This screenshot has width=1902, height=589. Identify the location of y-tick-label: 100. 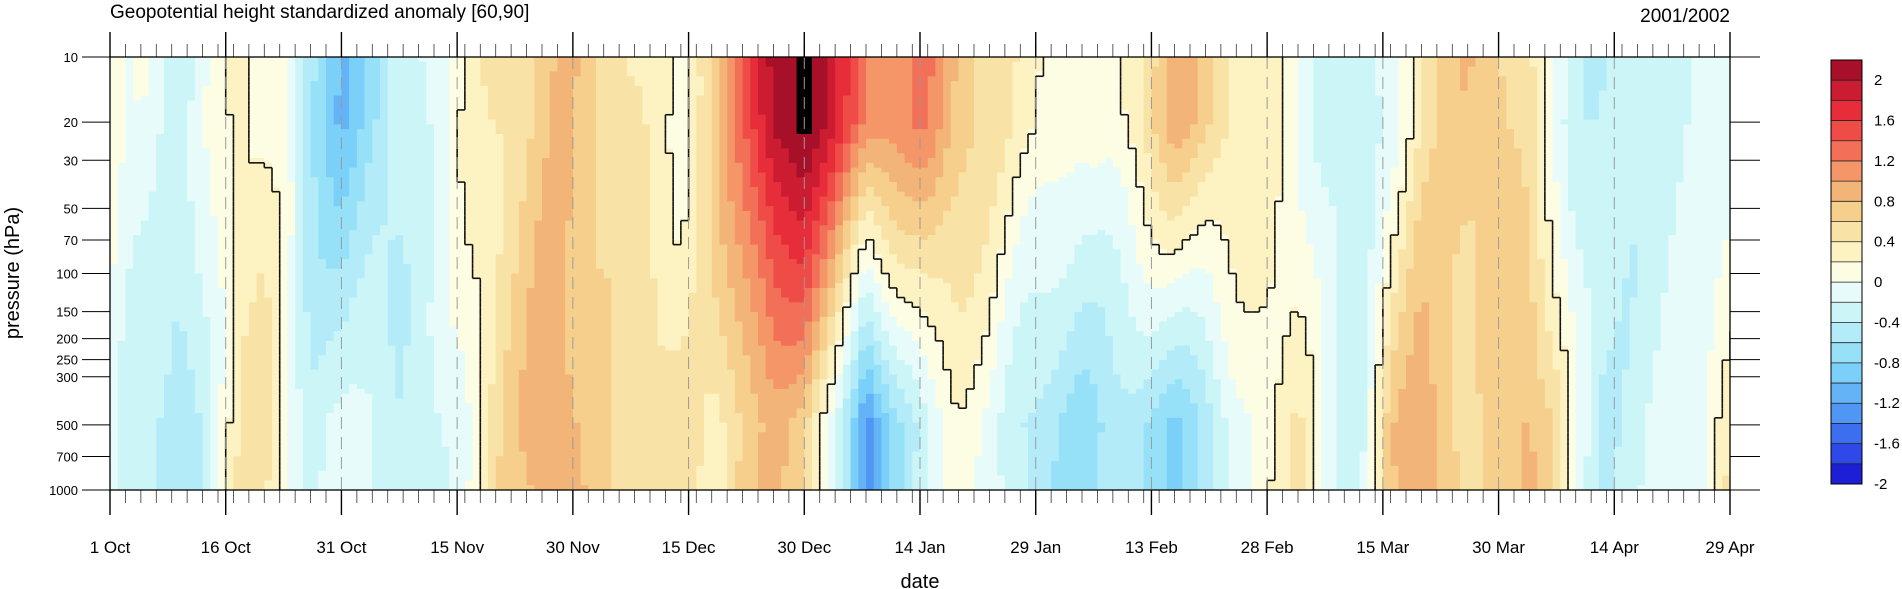
(67, 274).